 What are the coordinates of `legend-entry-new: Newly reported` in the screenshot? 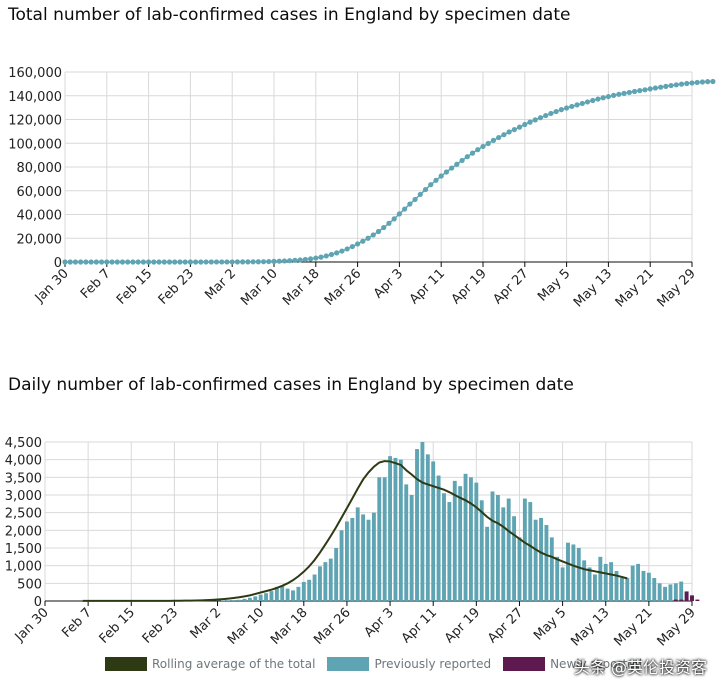 It's located at (572, 664).